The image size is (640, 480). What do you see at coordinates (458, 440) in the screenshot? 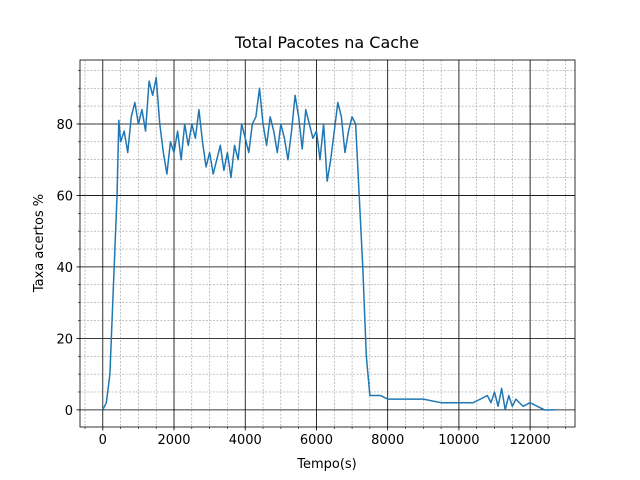
I see `x-tick-label: 10000` at bounding box center [458, 440].